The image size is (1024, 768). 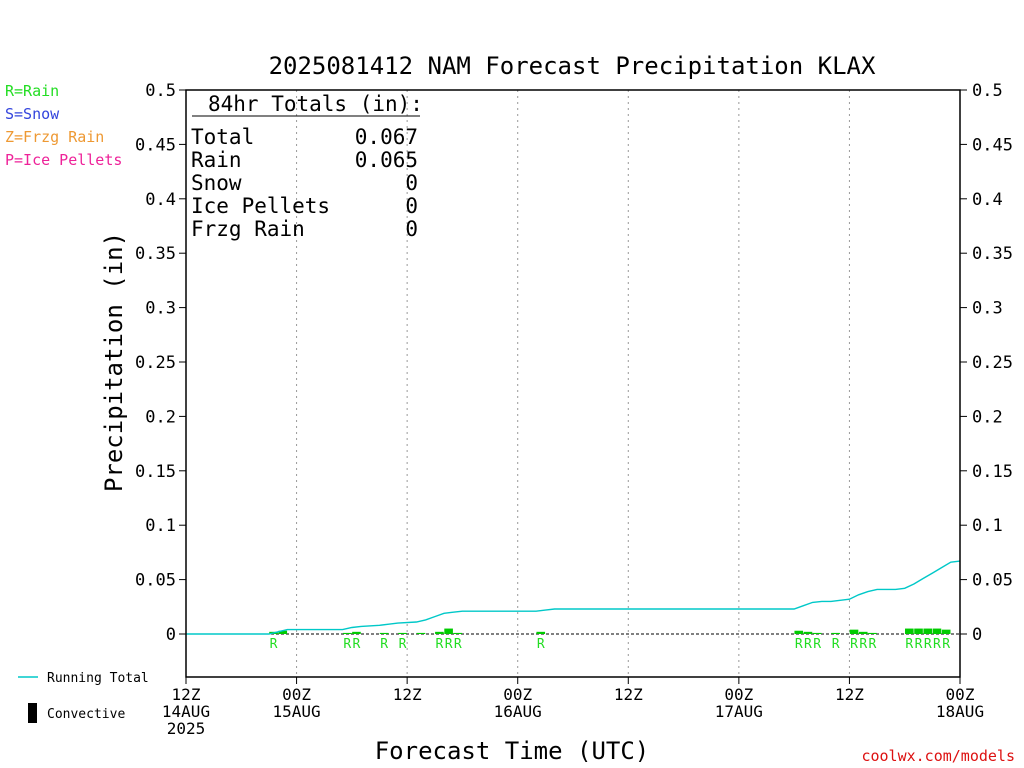 I want to click on y-tick-label-right: 0.45, so click(x=992, y=145).